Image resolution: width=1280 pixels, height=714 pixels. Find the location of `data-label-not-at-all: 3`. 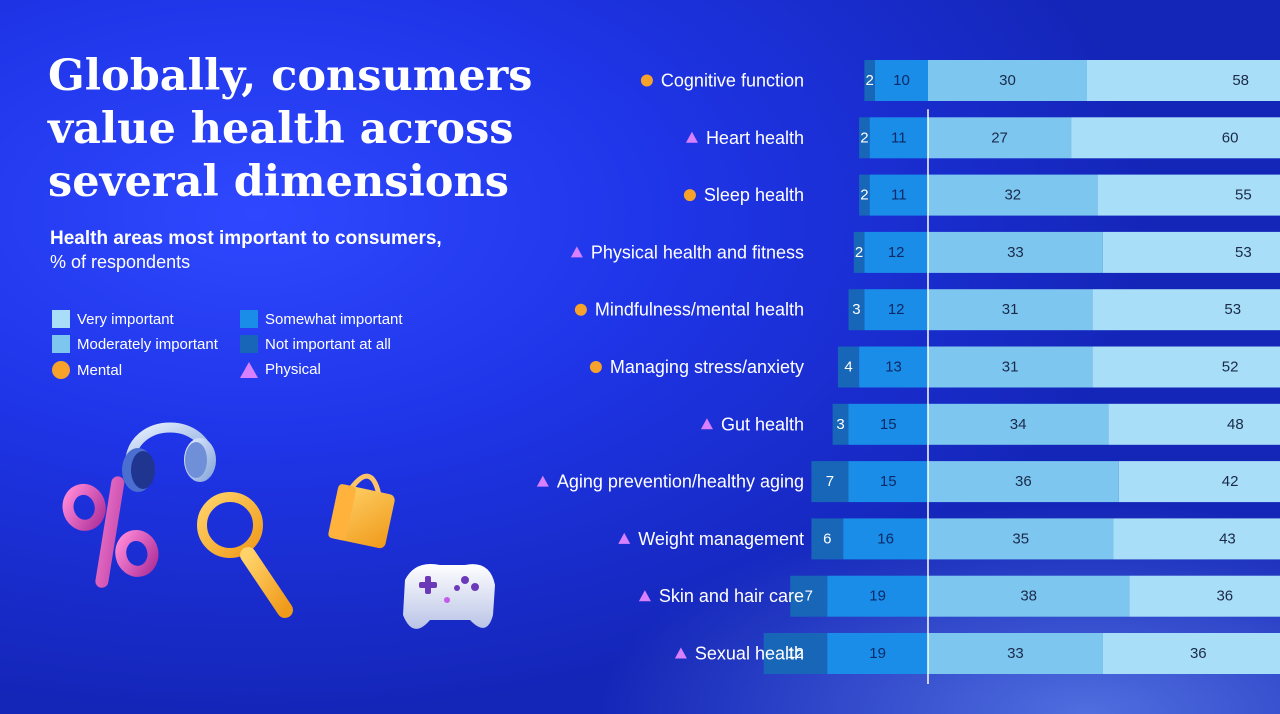

data-label-not-at-all: 3 is located at coordinates (840, 424).